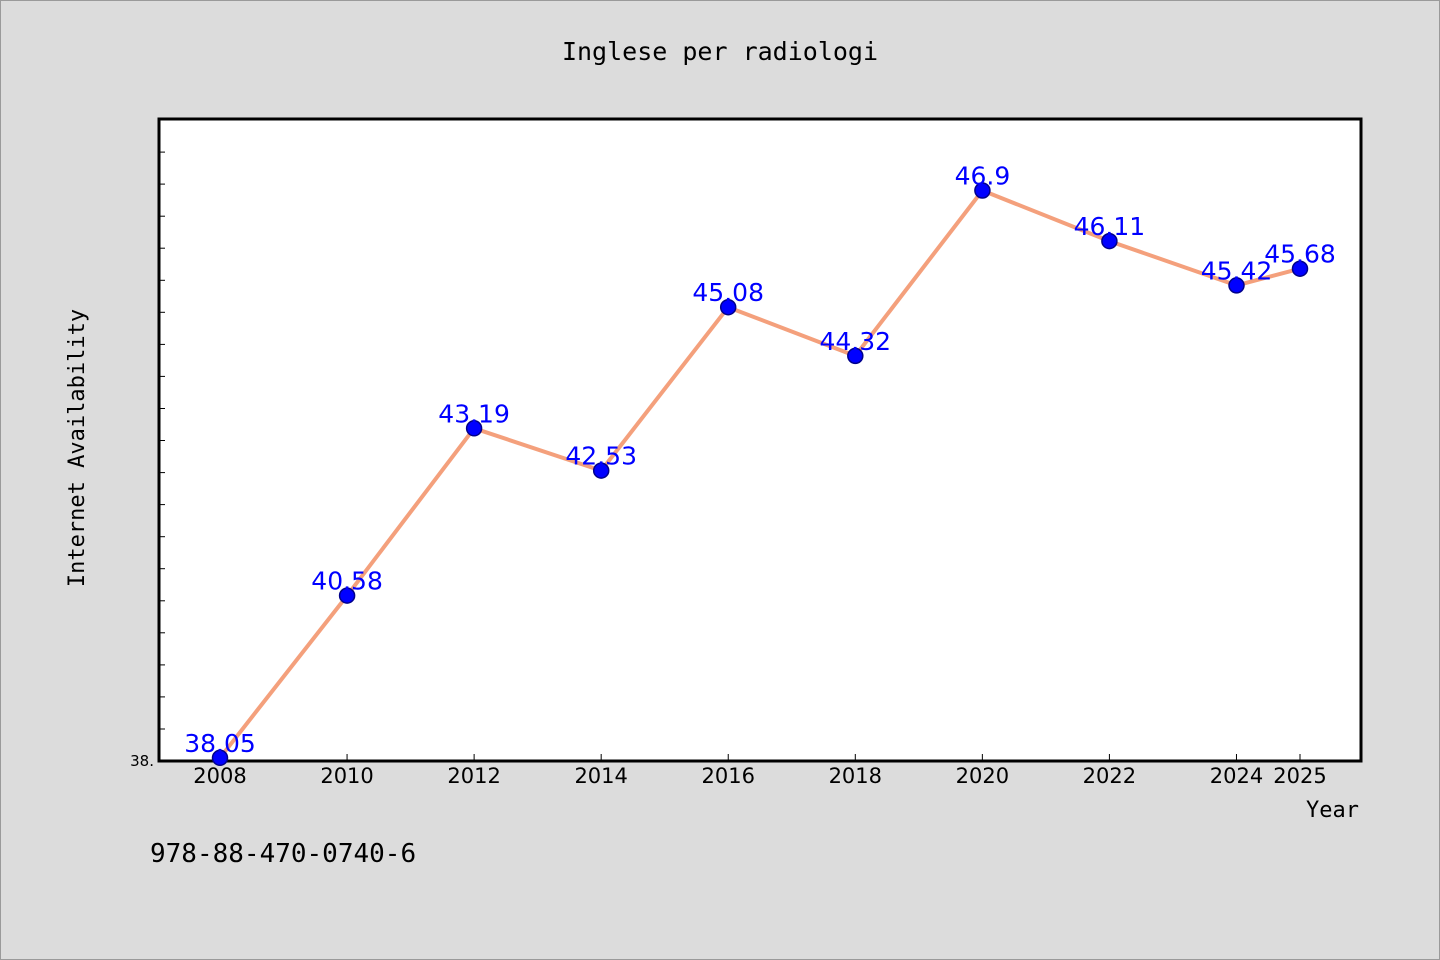  Describe the element at coordinates (219, 776) in the screenshot. I see `x-tick-label: 2008` at that location.